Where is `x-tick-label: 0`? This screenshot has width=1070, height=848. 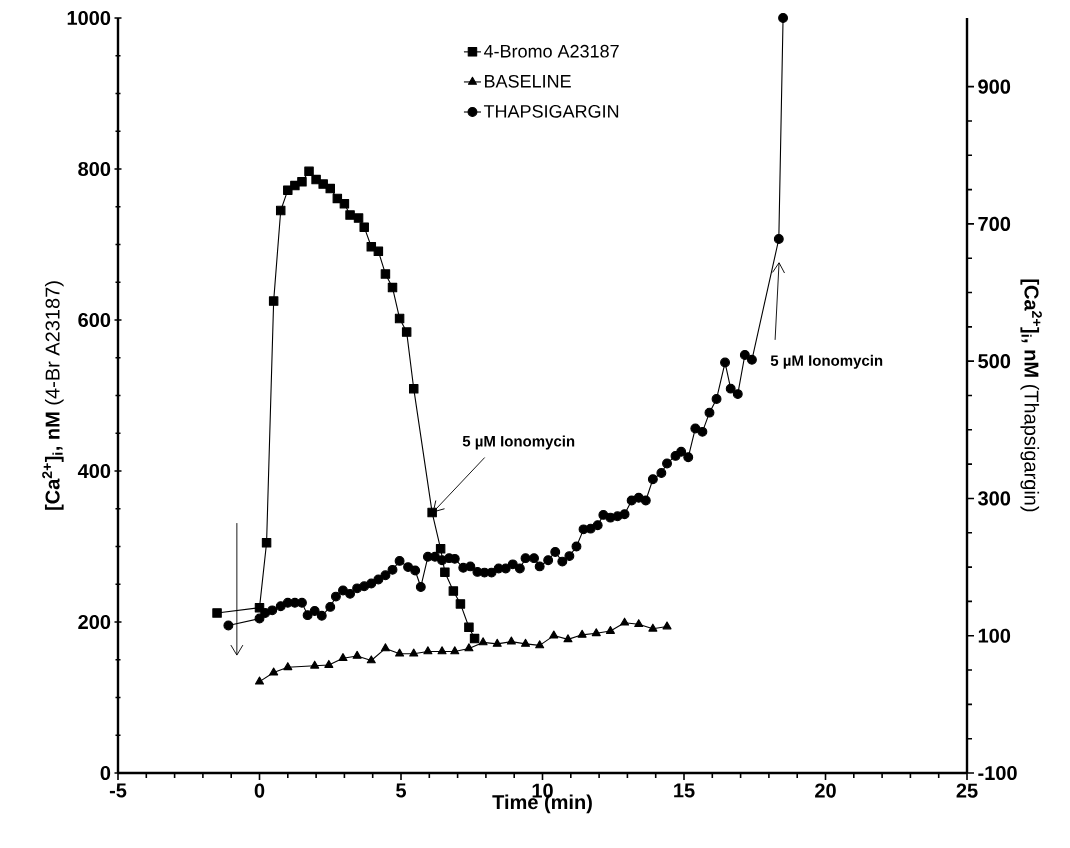 x-tick-label: 0 is located at coordinates (259, 790).